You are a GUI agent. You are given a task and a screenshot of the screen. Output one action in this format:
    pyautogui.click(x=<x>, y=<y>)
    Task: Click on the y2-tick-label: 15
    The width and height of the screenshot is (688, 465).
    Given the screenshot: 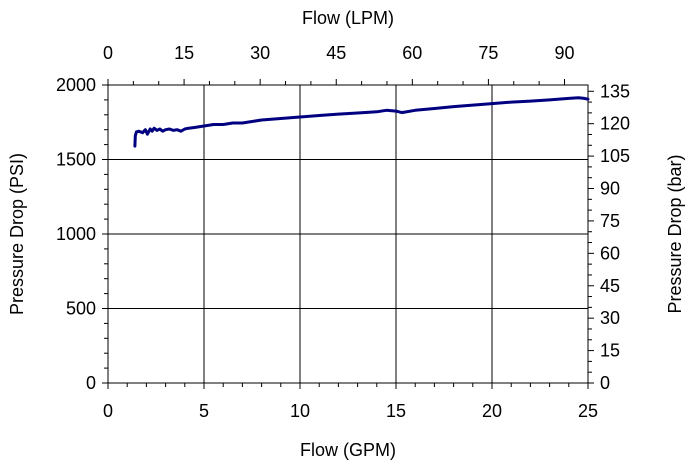 What is the action you would take?
    pyautogui.click(x=610, y=351)
    